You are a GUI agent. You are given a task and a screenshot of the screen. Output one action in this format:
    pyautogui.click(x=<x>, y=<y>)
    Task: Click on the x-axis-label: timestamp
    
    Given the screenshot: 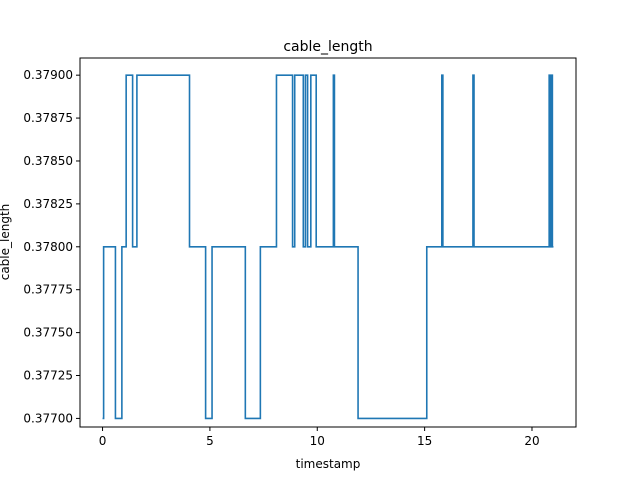 What is the action you would take?
    pyautogui.click(x=328, y=464)
    